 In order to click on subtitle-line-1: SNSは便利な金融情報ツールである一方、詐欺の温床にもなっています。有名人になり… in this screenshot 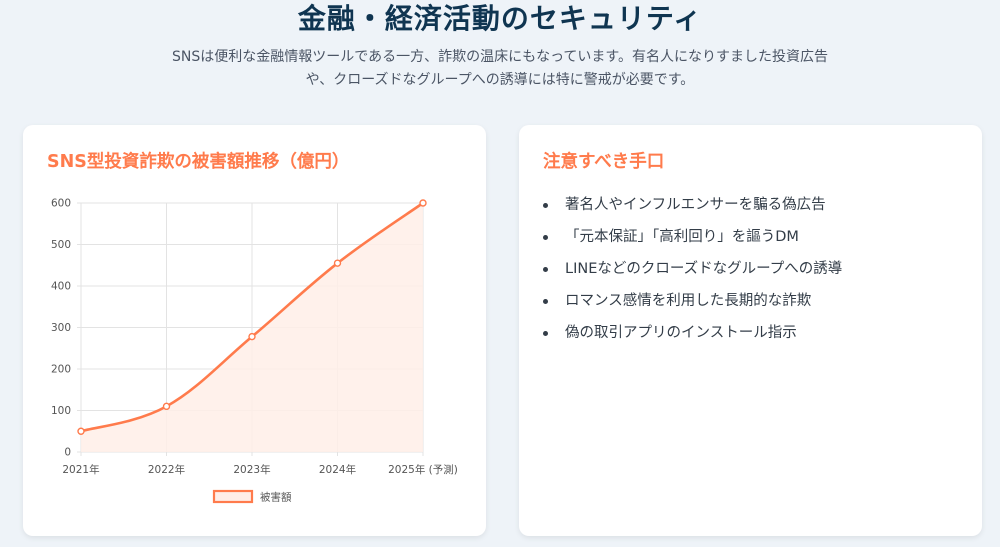, I will do `click(499, 57)`.